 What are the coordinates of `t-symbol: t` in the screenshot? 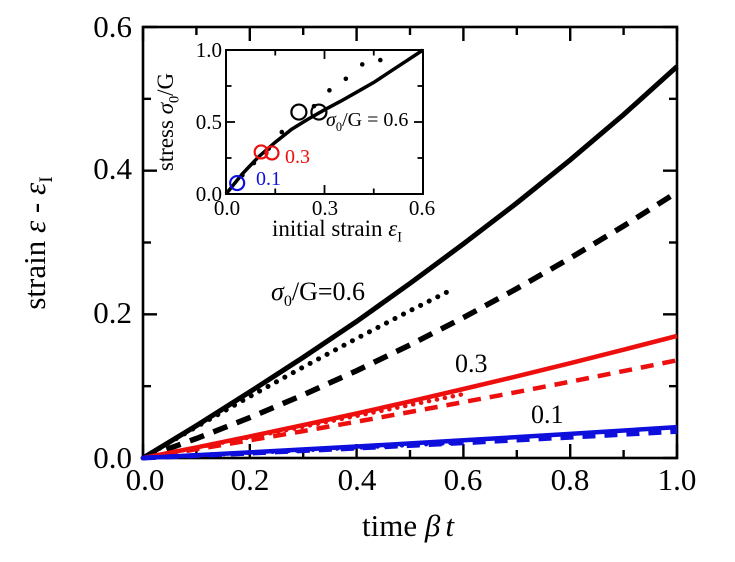 It's located at (449, 525).